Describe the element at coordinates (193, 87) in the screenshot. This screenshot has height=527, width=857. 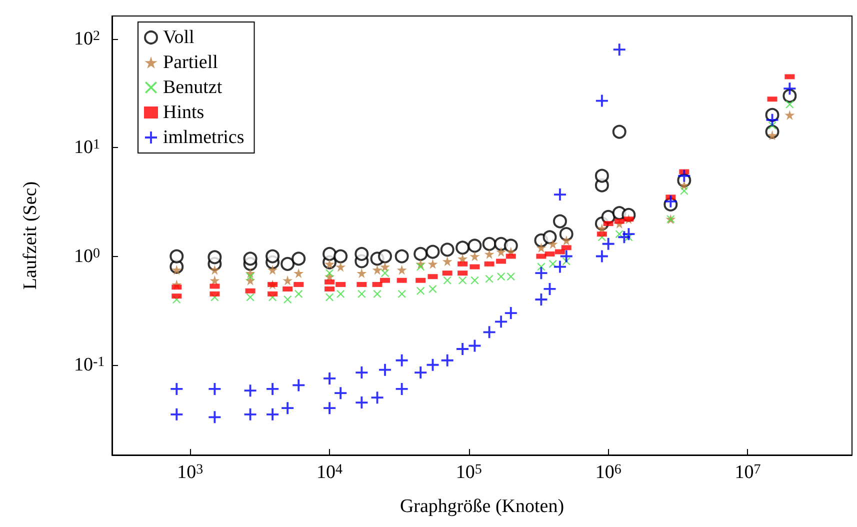
I see `legend-label: Benutzt` at that location.